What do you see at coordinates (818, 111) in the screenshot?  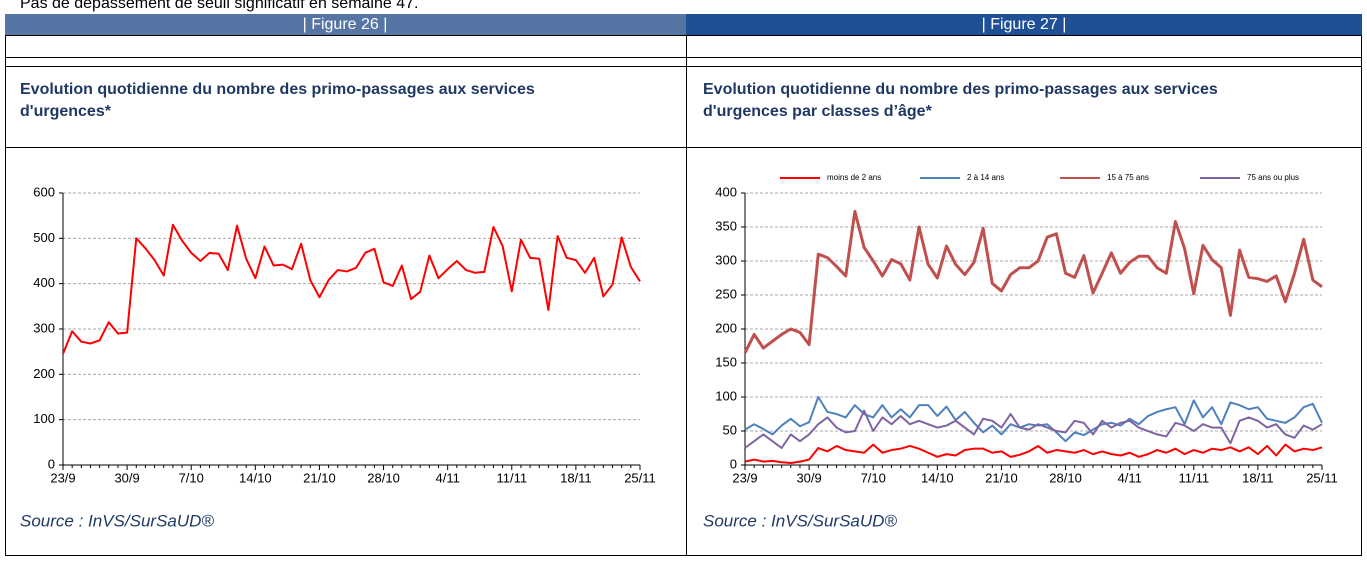 I see `figure-title: d'urgences par classes d’âge*` at bounding box center [818, 111].